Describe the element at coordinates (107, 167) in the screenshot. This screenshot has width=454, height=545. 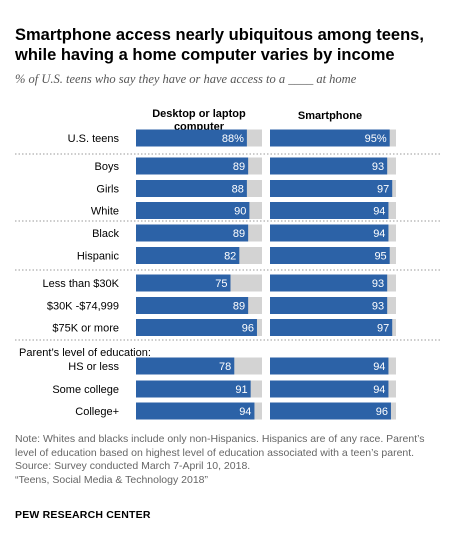
I see `category-label: Boys` at that location.